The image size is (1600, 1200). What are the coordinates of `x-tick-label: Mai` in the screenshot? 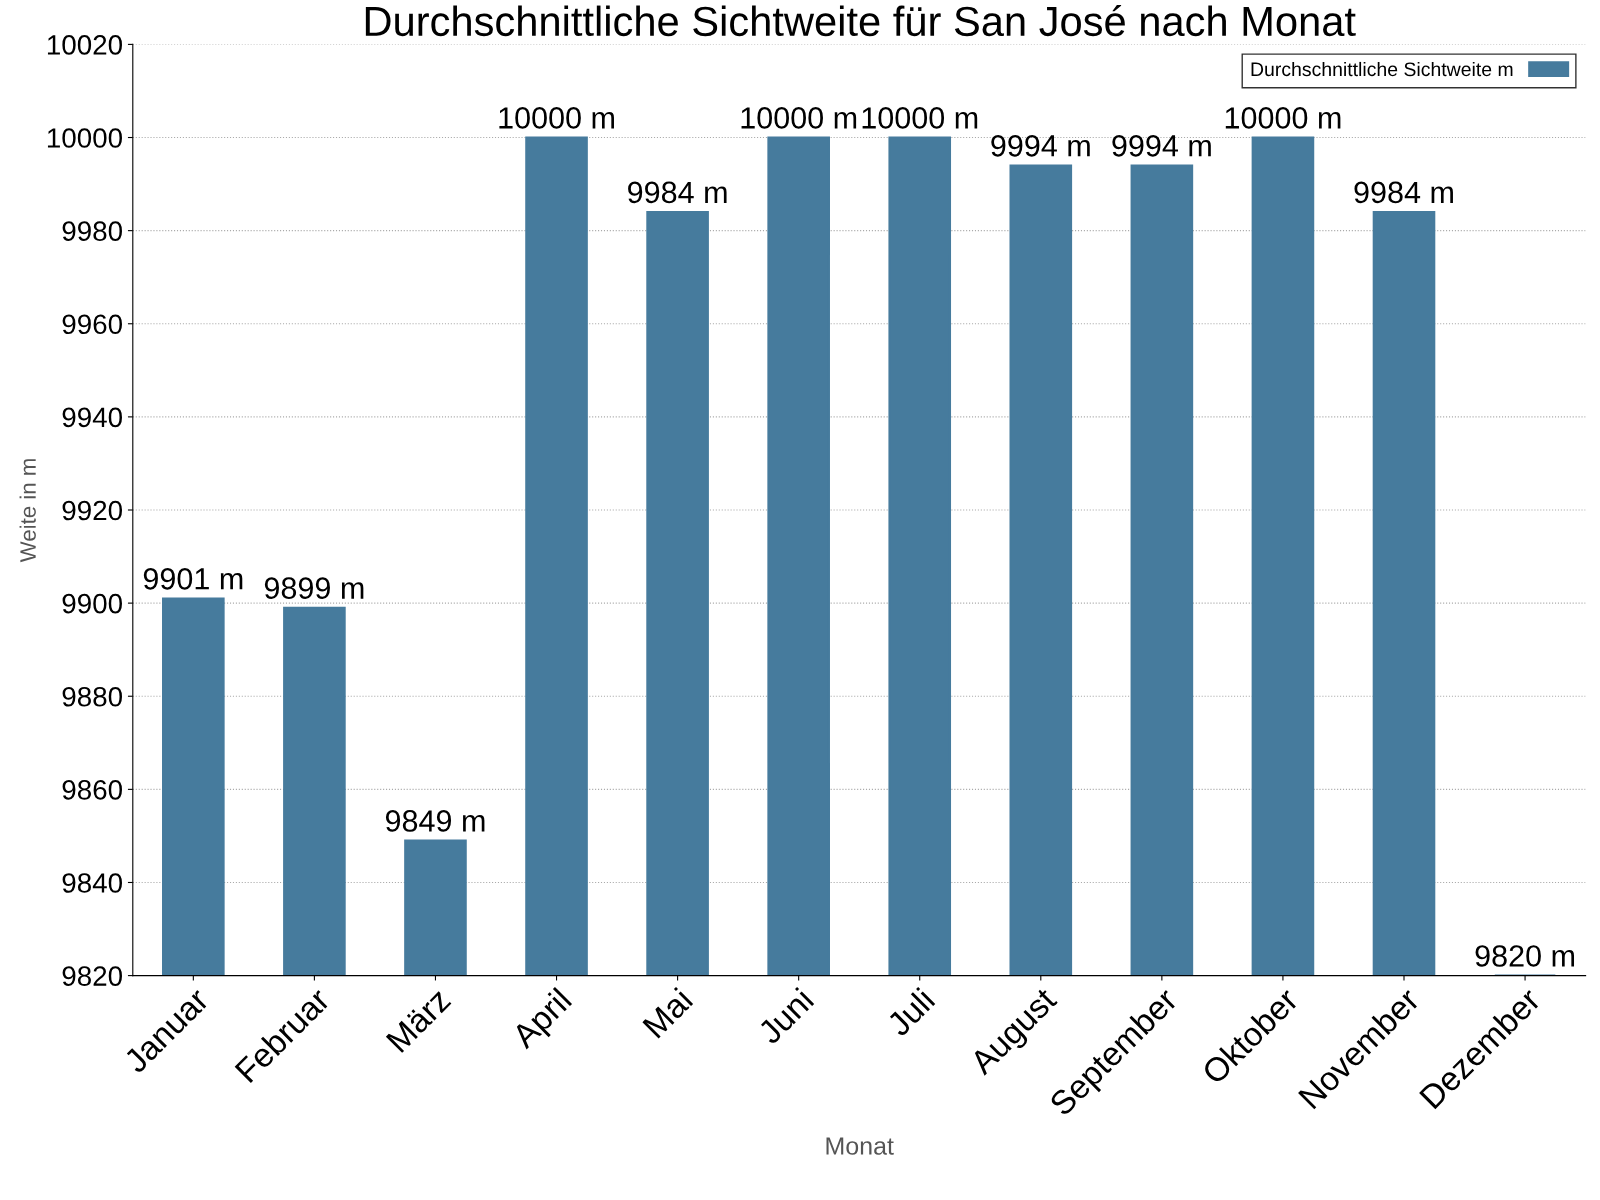 It's located at (667, 1012).